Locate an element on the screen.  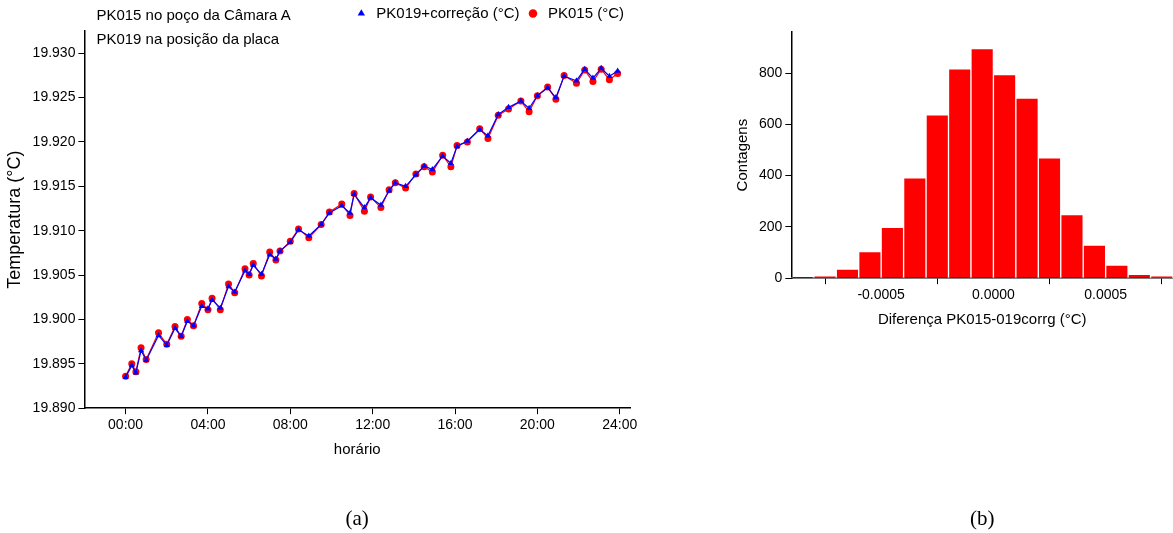
x-tick-label: 08:00 is located at coordinates (290, 424).